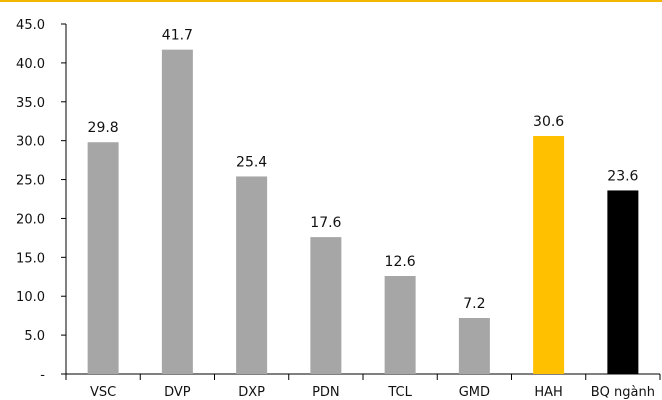 Image resolution: width=662 pixels, height=400 pixels. Describe the element at coordinates (30, 297) in the screenshot. I see `y-axis-tick-label: 10.0` at that location.